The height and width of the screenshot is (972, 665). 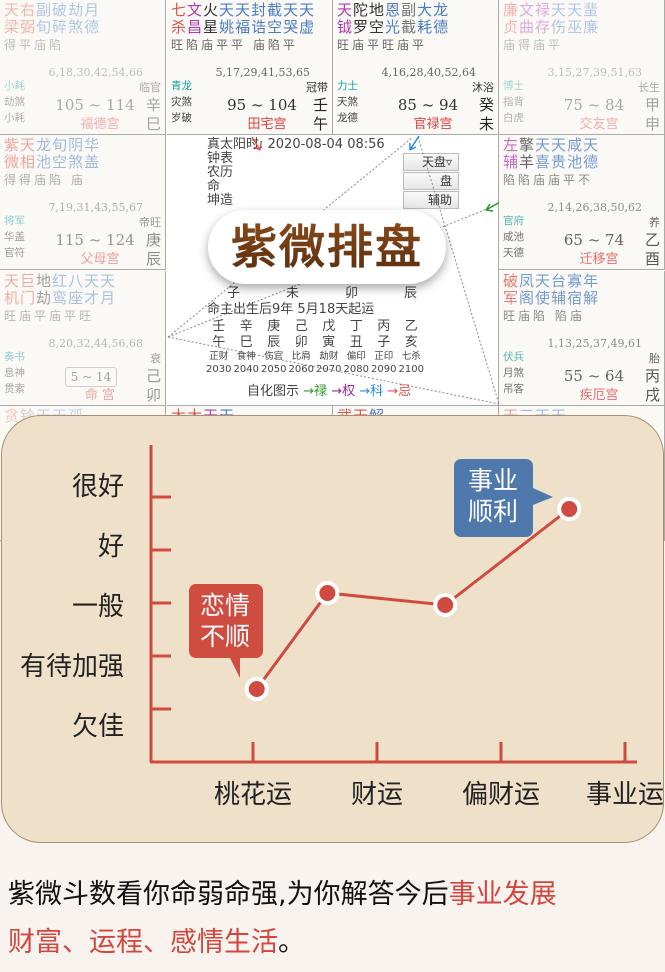 I want to click on star-char: 旬, so click(x=44, y=27).